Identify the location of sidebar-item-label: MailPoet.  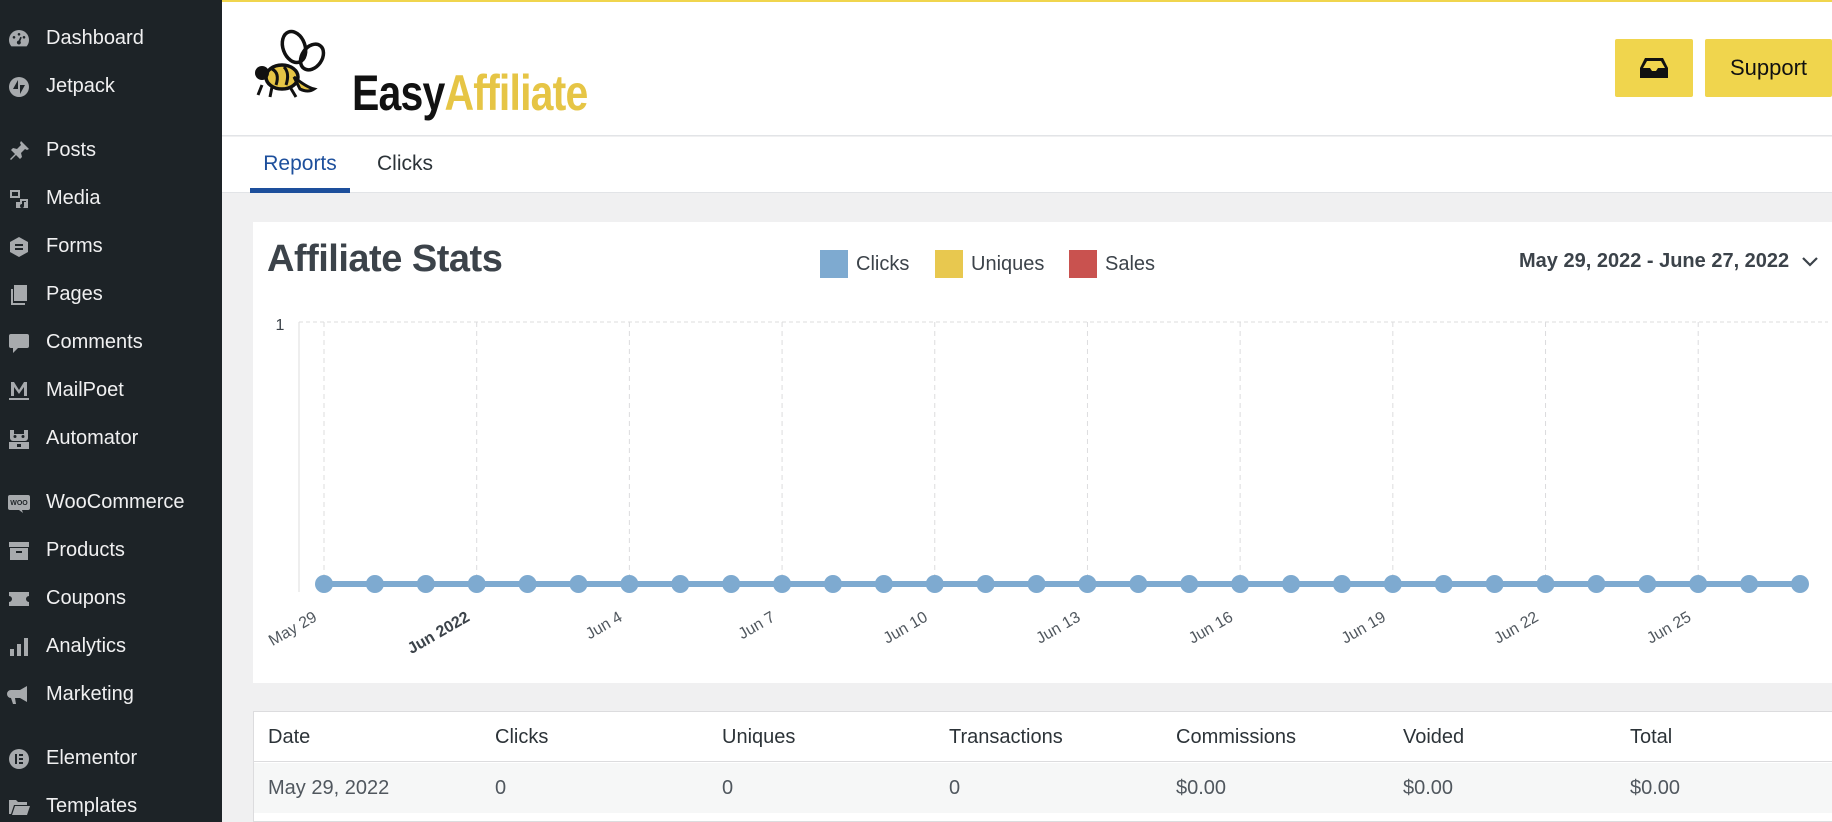
(85, 390).